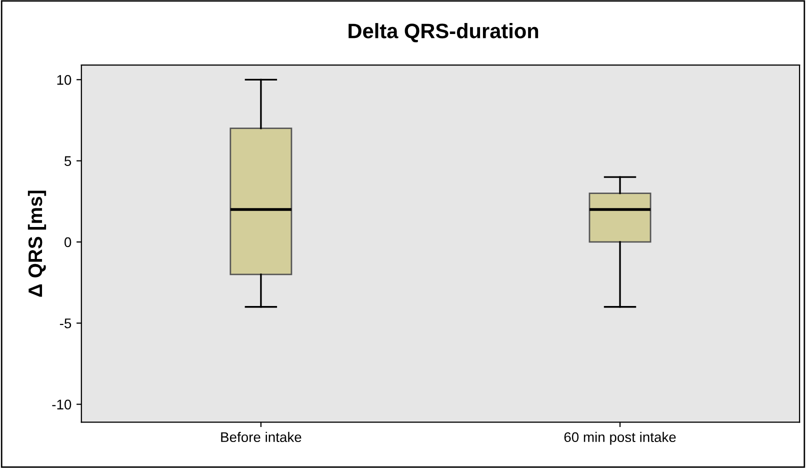  What do you see at coordinates (443, 32) in the screenshot?
I see `chart-title: Delta QRS-duration` at bounding box center [443, 32].